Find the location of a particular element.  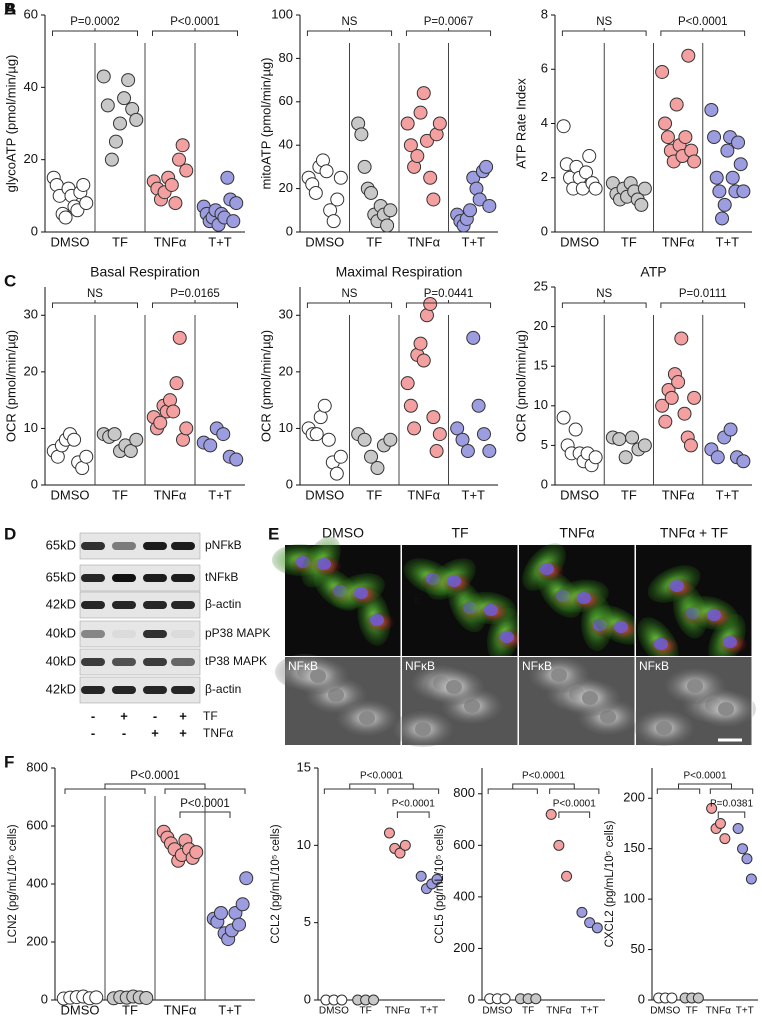

column-title: TNFα is located at coordinates (576, 533).